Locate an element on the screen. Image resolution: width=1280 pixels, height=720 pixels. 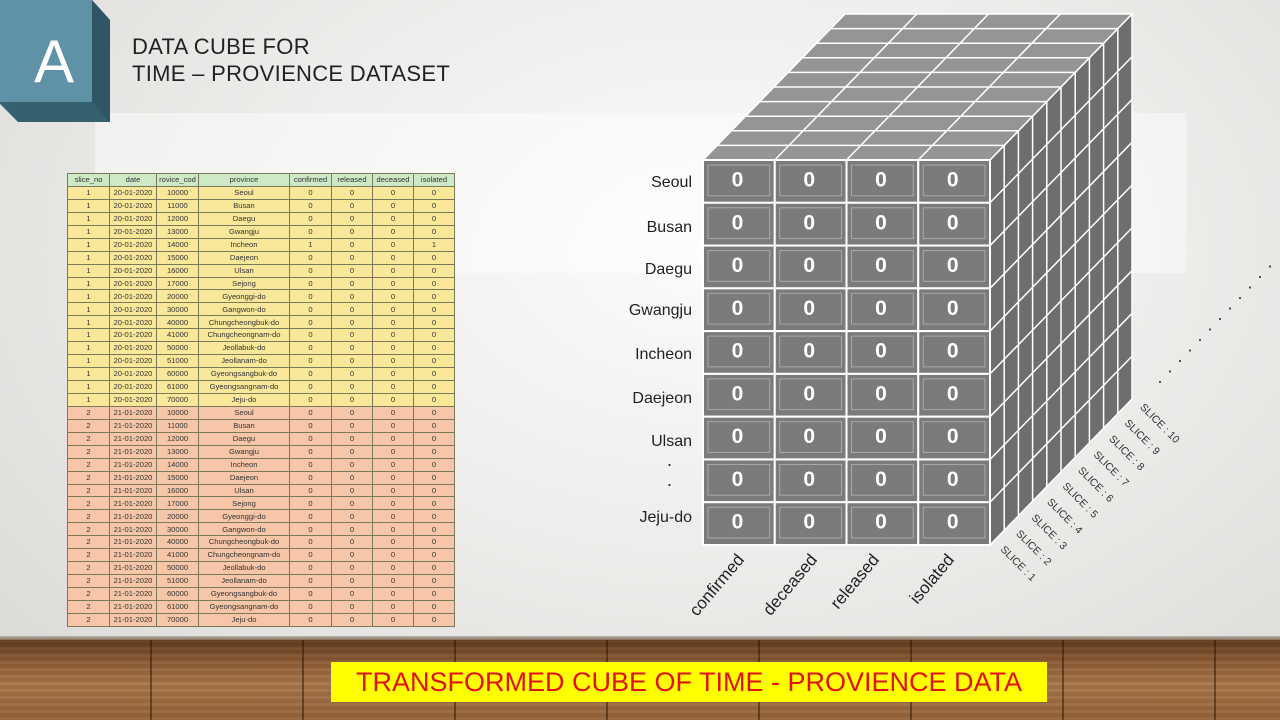
table-row: 1 20-01-2020 40000 Chungcheongbuk-do 0 0 0 0 is located at coordinates (261, 322).